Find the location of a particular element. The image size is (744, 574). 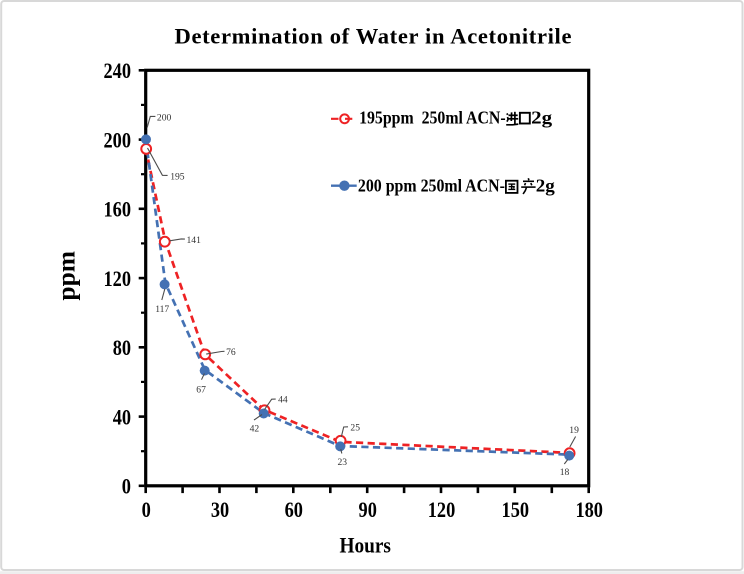

svg-text: 67 is located at coordinates (201, 389).